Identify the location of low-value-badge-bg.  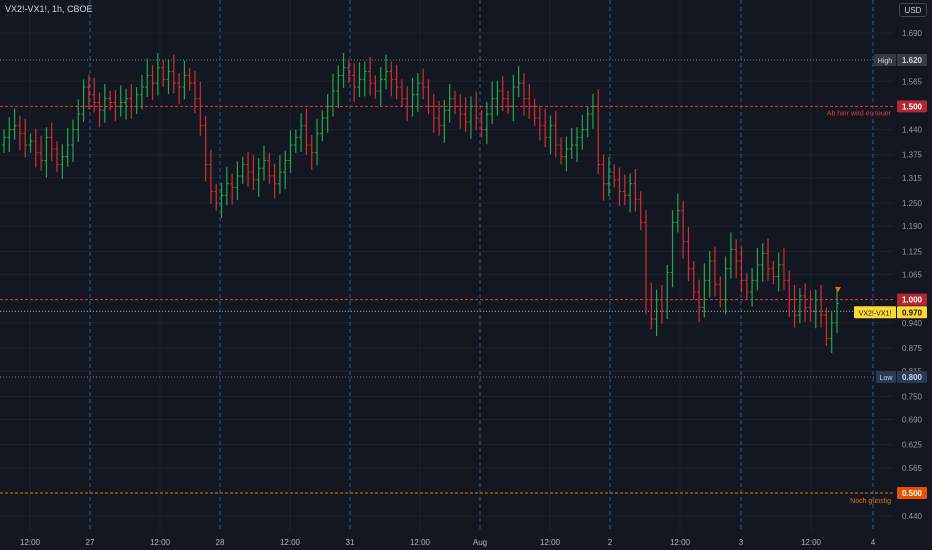
(912, 377).